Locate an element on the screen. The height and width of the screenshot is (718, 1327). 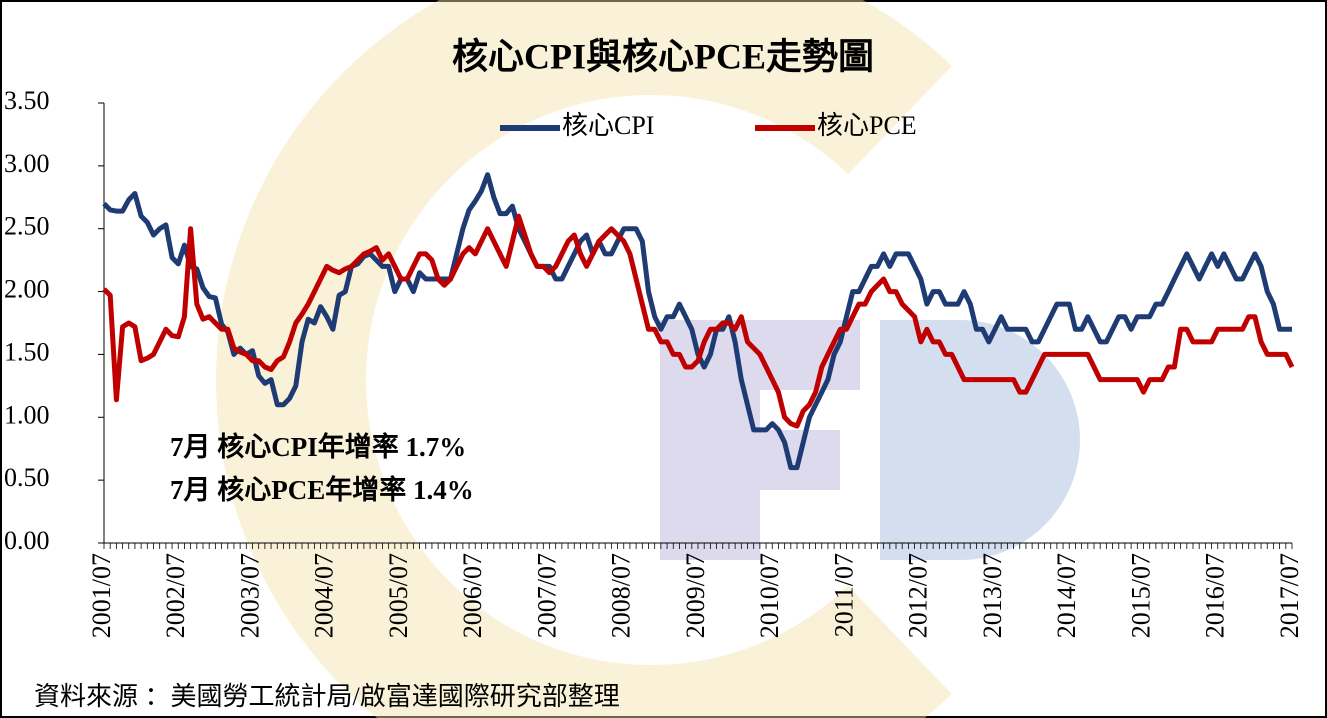
annotation: 7月 核心CPI年增率 1.7% is located at coordinates (318, 446).